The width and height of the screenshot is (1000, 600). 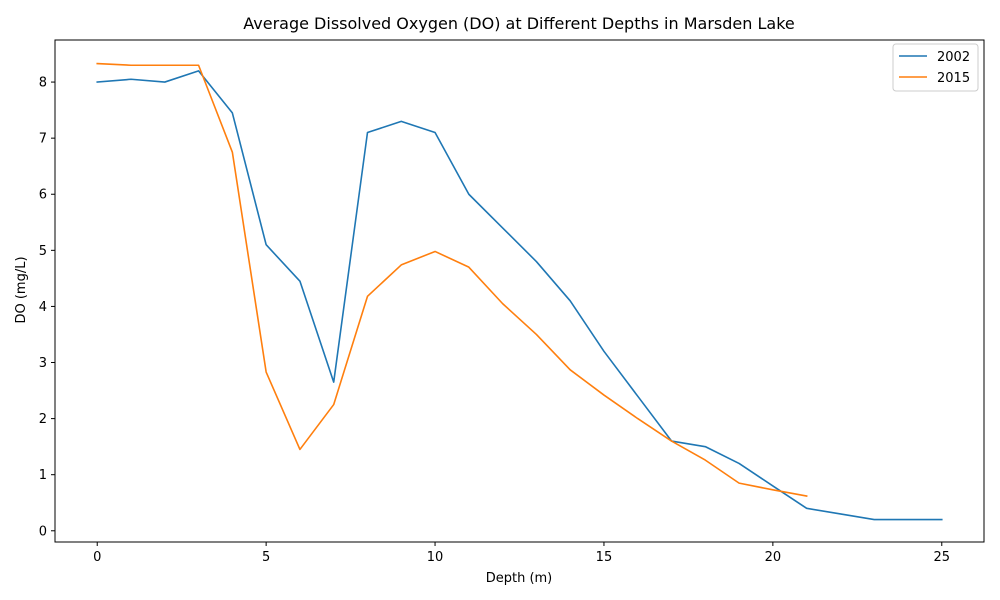 What do you see at coordinates (604, 557) in the screenshot?
I see `x-tick-label-15: 15` at bounding box center [604, 557].